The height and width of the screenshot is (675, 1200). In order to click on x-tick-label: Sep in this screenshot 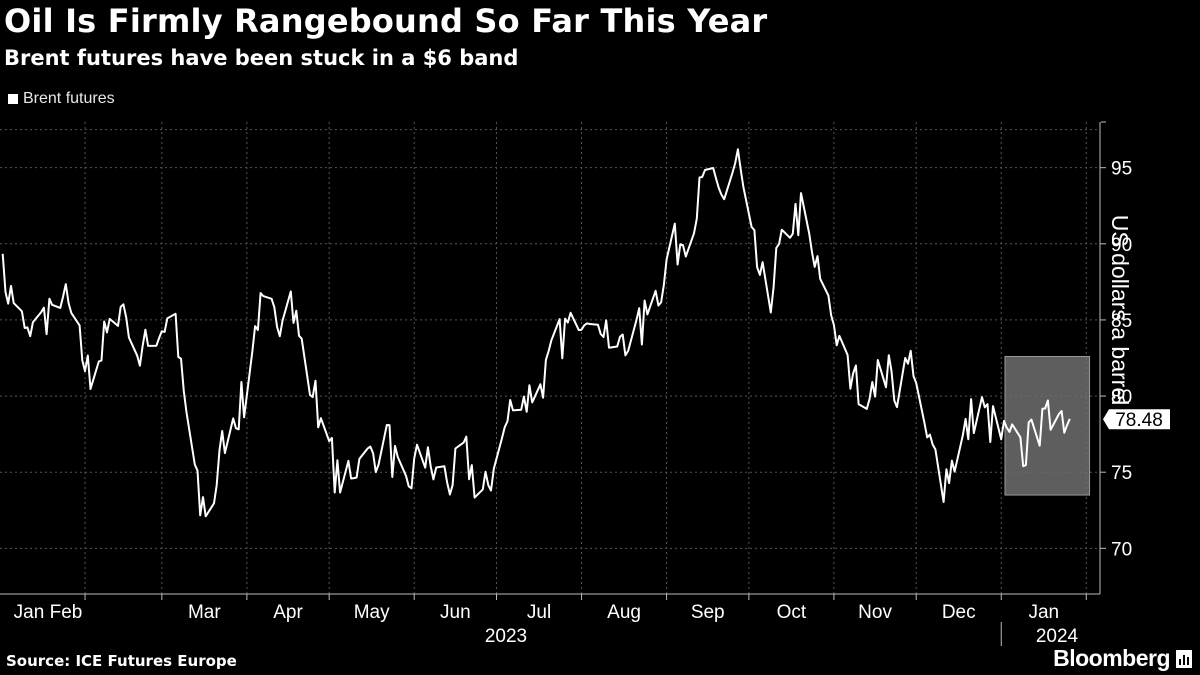, I will do `click(708, 612)`.